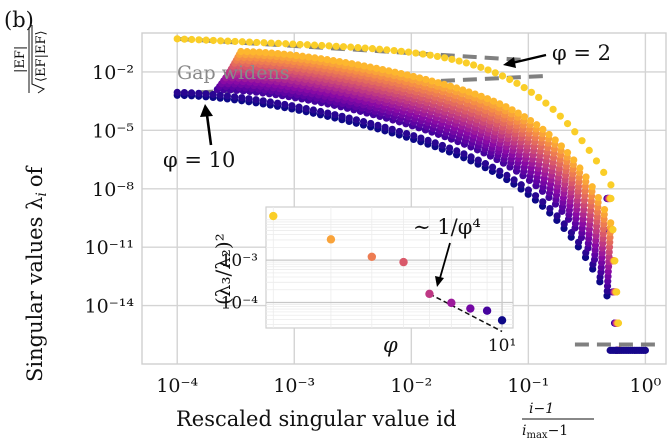  I want to click on x-axis-title-text: Rescaled singular value id, so click(316, 419).